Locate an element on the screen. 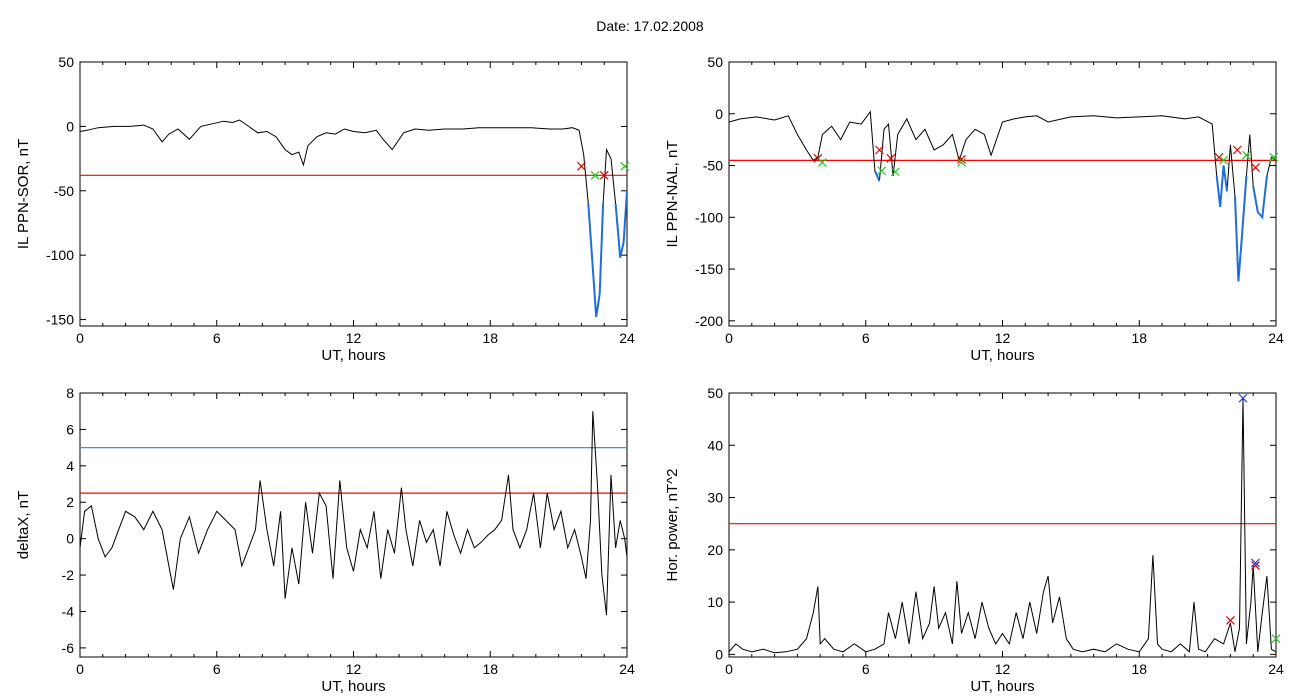 The image size is (1300, 700). y-axis-label: deltaX, nT is located at coordinates (23, 525).